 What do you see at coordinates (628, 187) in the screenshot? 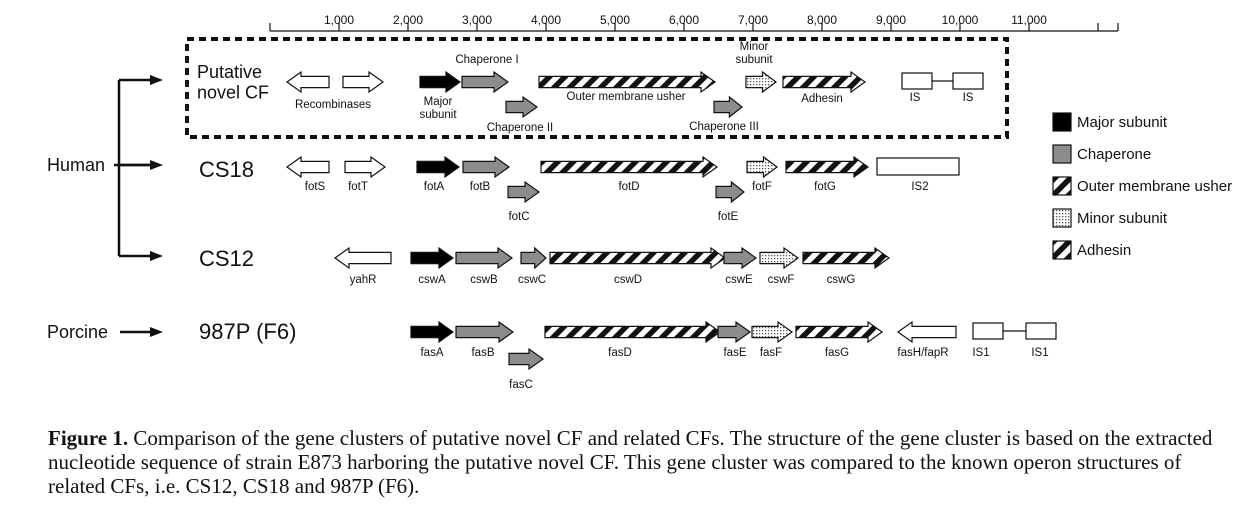
I see `gene-label: fotD` at bounding box center [628, 187].